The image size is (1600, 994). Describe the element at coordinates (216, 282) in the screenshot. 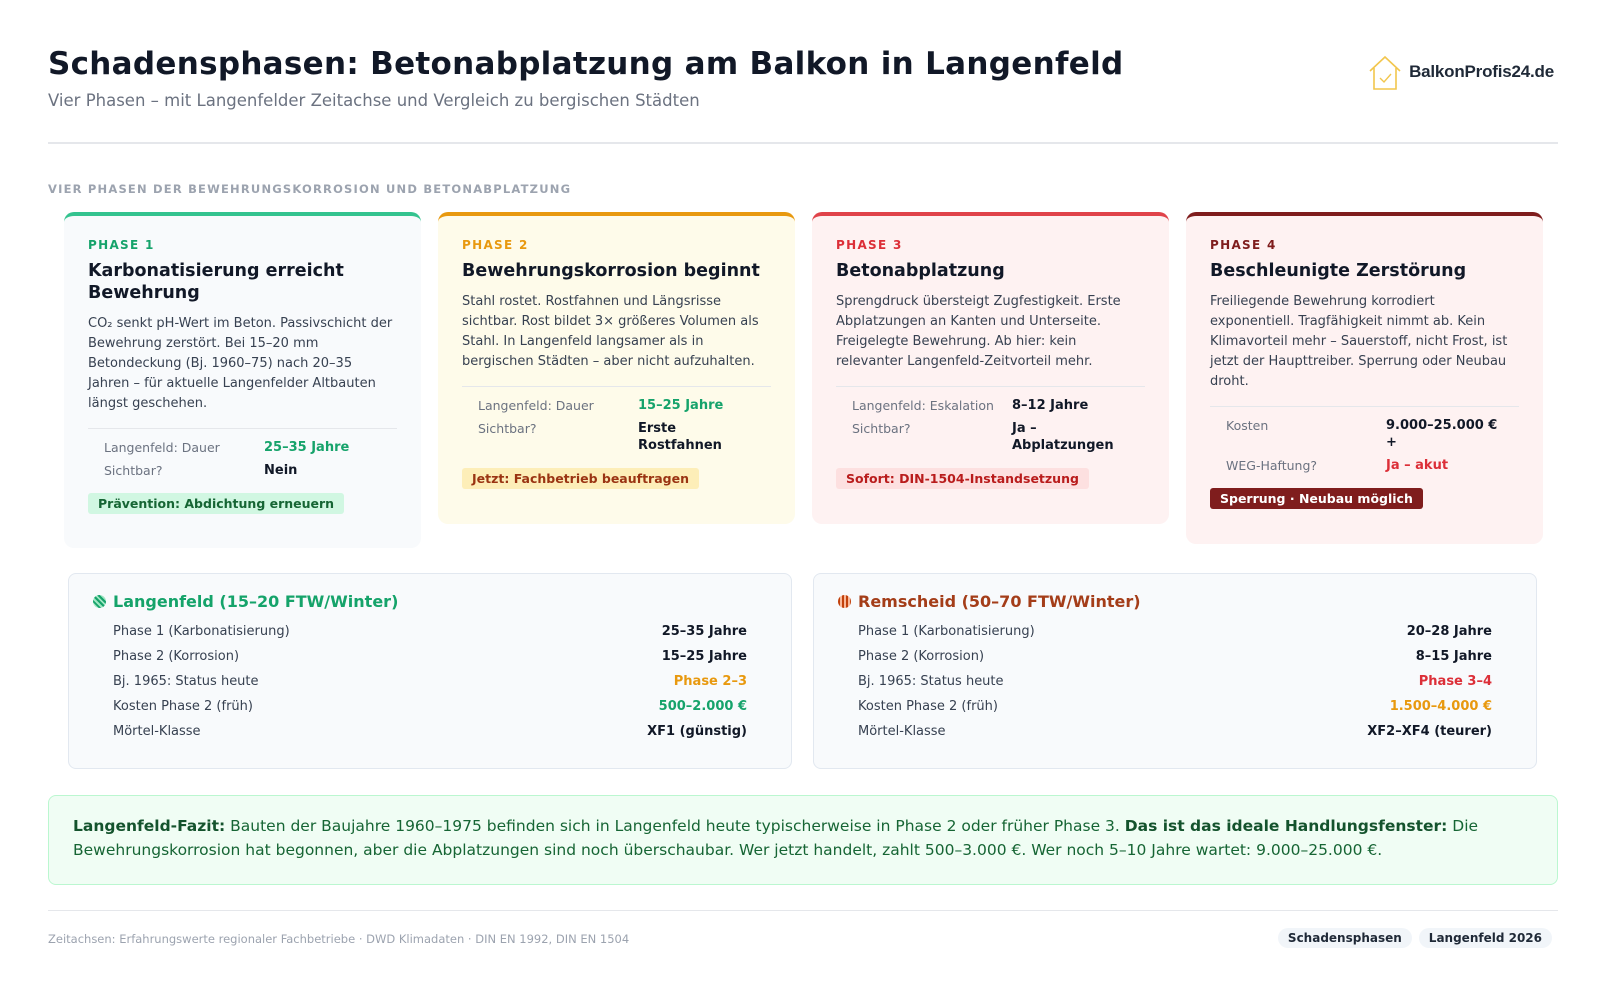

I see `phase-title: Karbonatisierung erreicht Bewehrung` at that location.